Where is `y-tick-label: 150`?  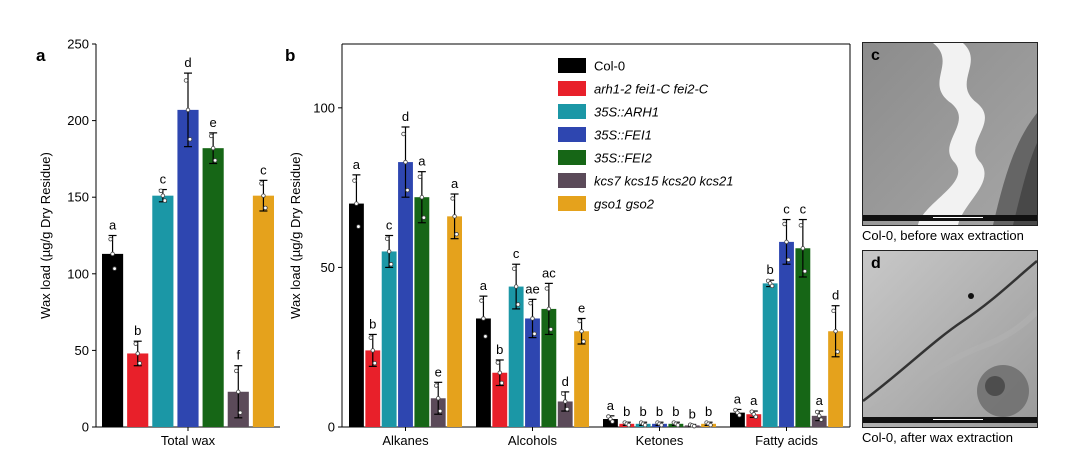
y-tick-label: 150 is located at coordinates (78, 197).